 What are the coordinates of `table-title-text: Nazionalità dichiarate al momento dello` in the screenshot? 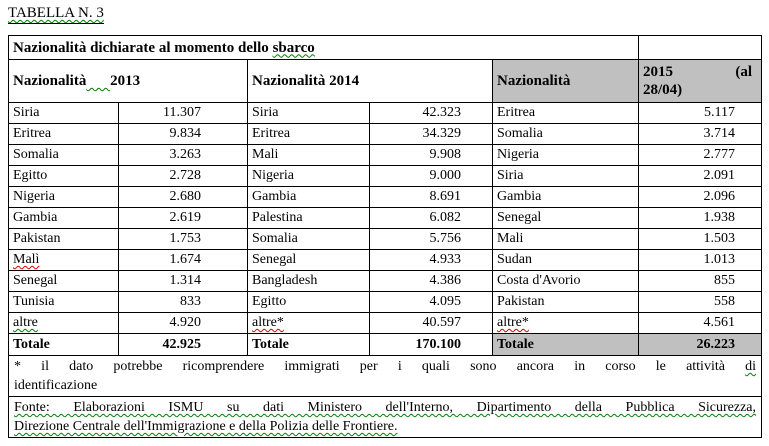 It's located at (141, 47).